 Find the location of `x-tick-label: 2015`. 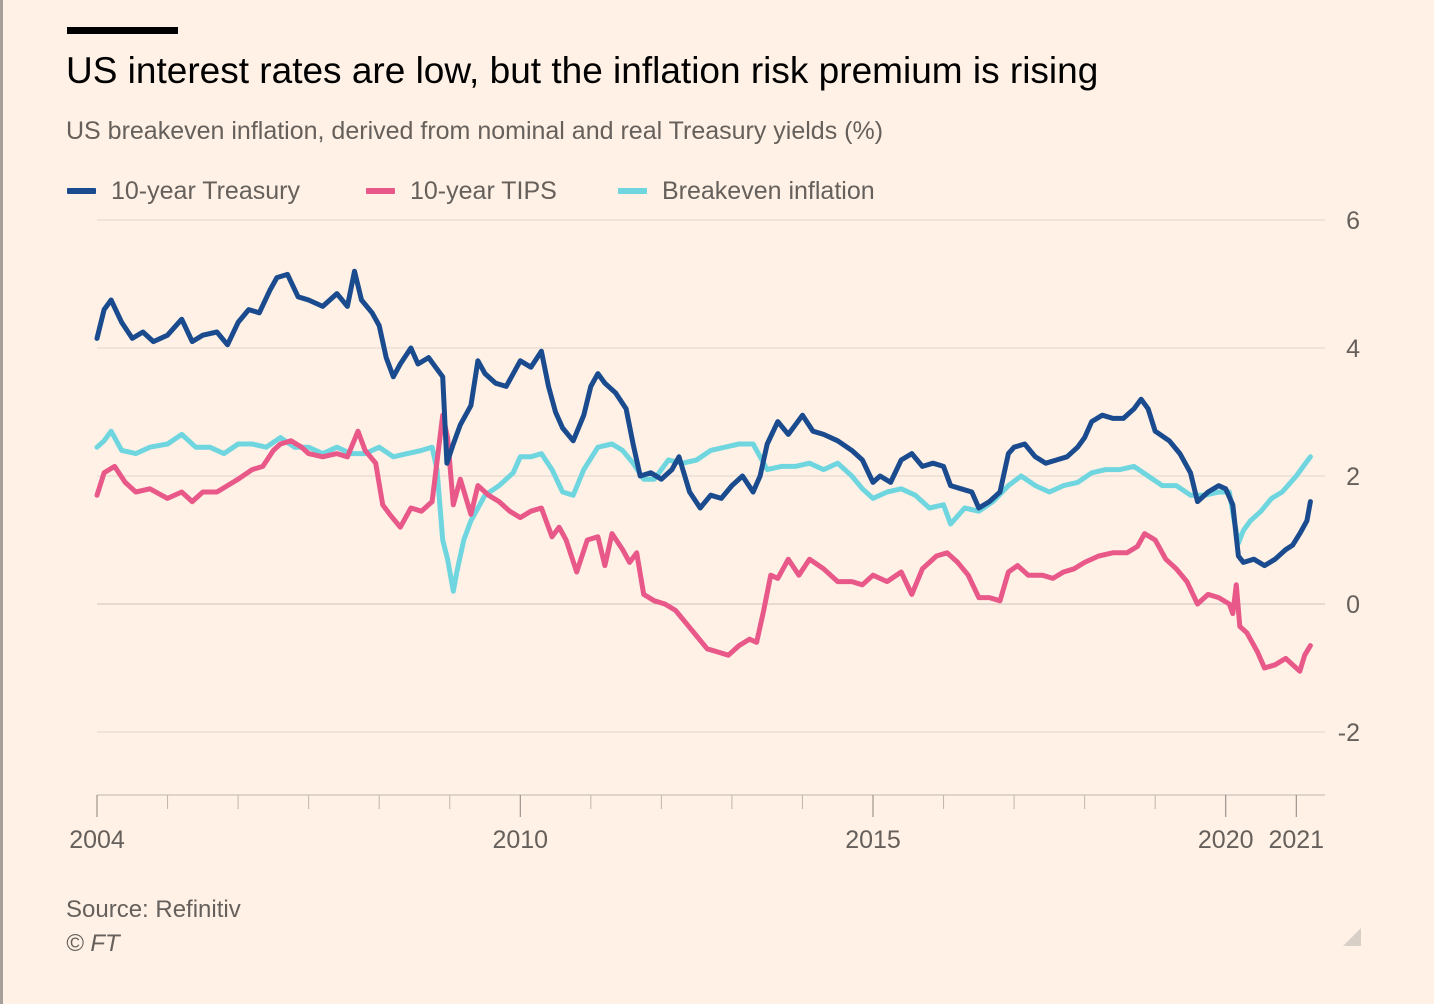

x-tick-label: 2015 is located at coordinates (873, 840).